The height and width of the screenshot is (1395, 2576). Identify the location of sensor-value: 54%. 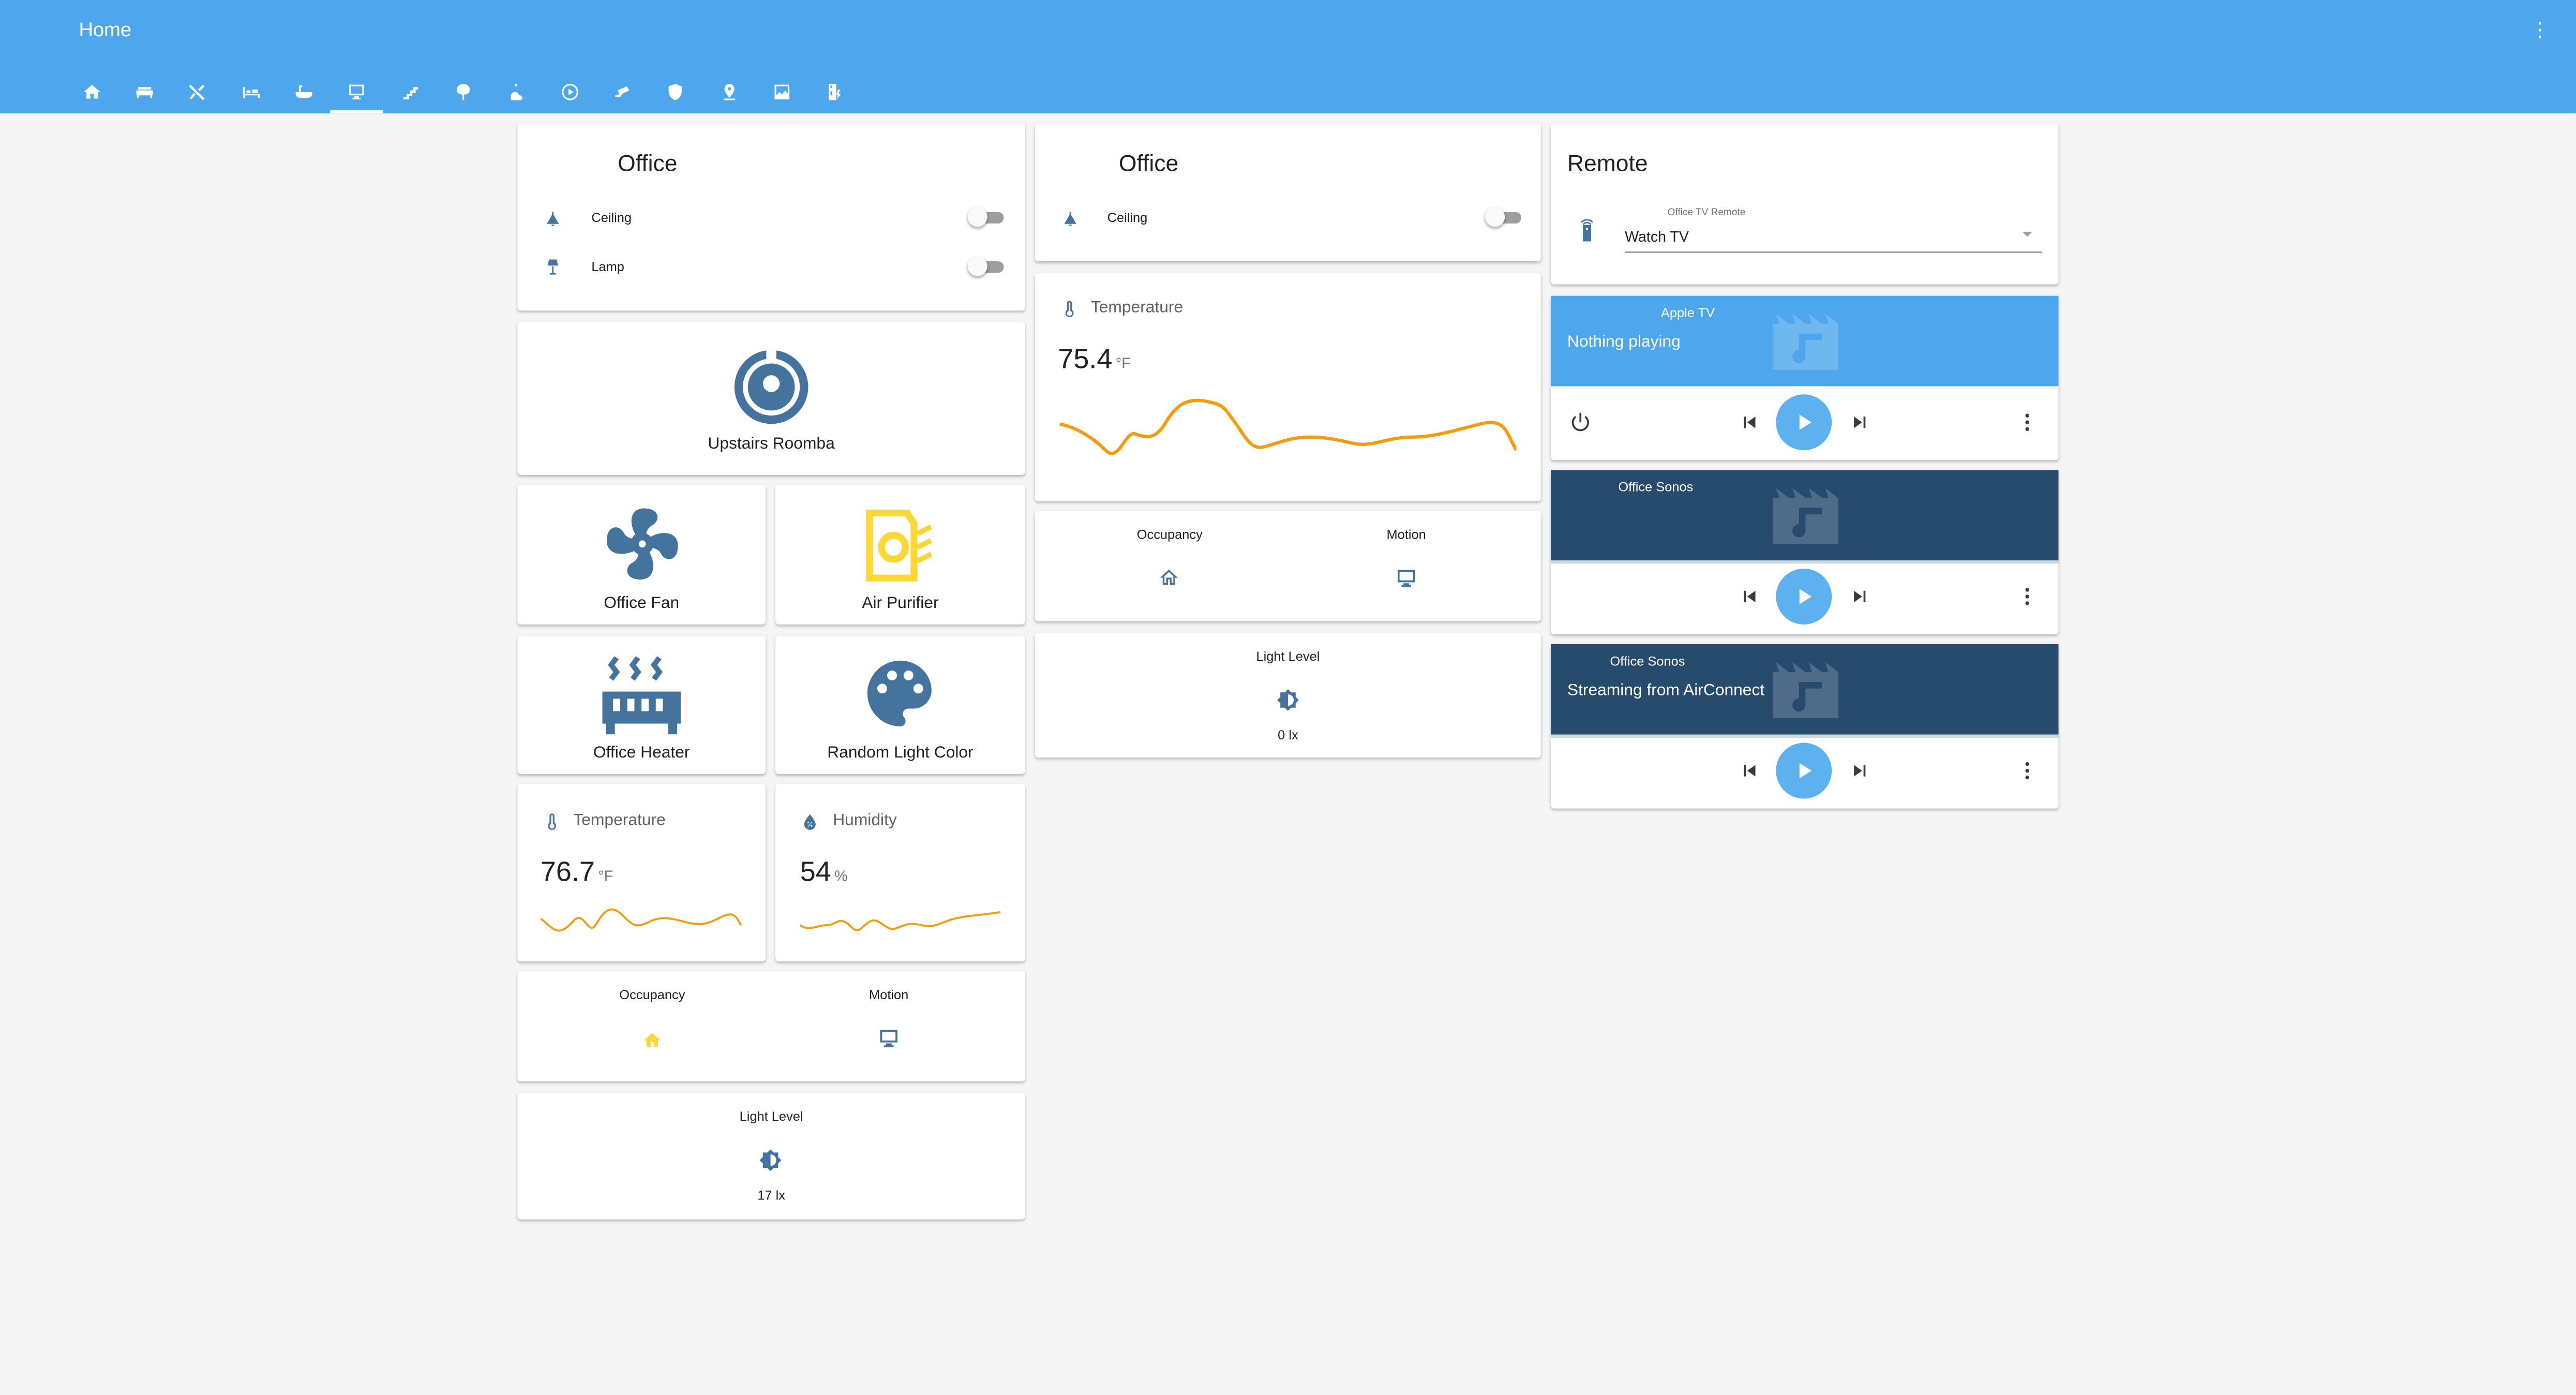
(824, 872).